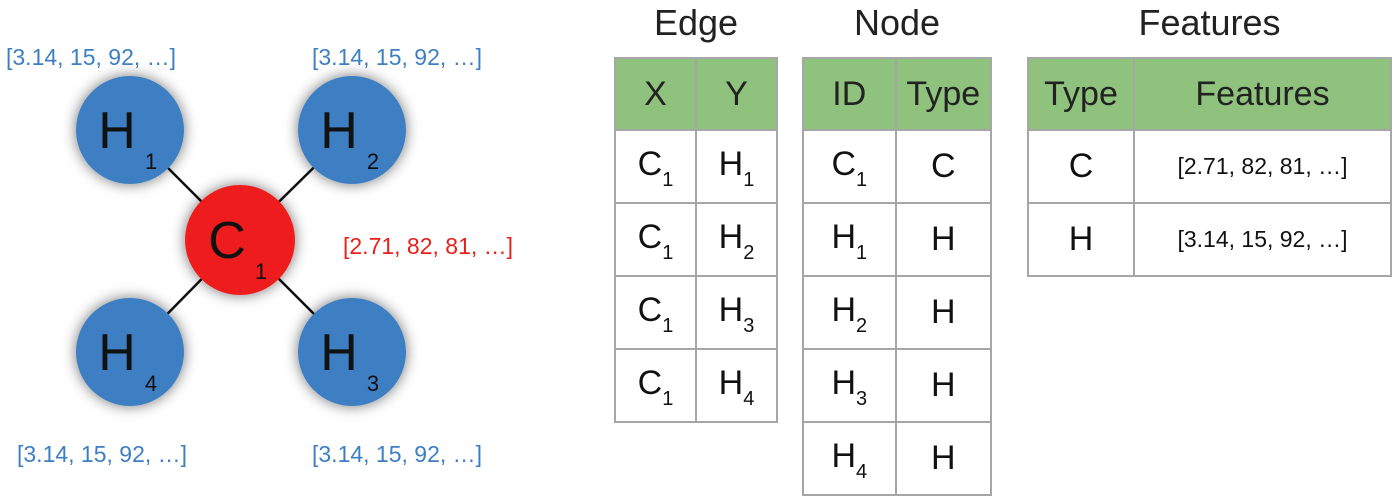 The width and height of the screenshot is (1400, 500). I want to click on node-table-row: C1 C, so click(897, 166).